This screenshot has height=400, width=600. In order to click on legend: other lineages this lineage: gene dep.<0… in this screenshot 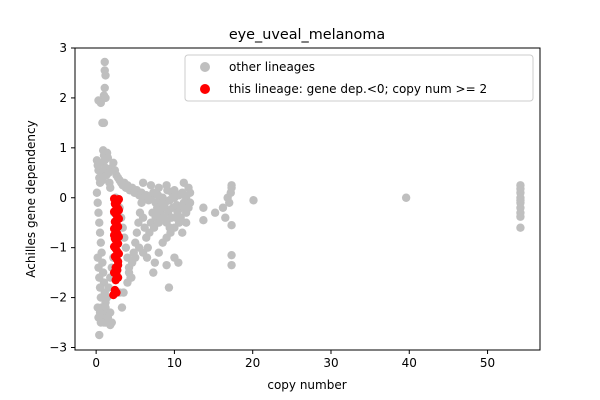, I will do `click(359, 78)`.